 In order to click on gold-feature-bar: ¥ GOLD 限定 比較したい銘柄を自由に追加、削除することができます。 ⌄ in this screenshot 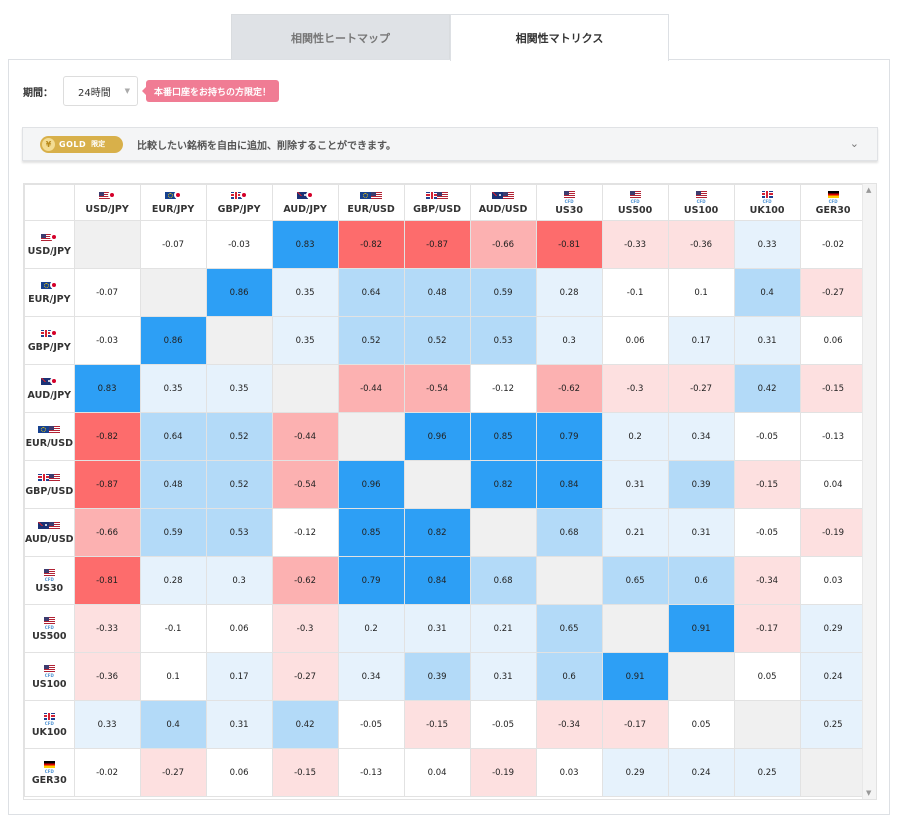, I will do `click(450, 144)`.